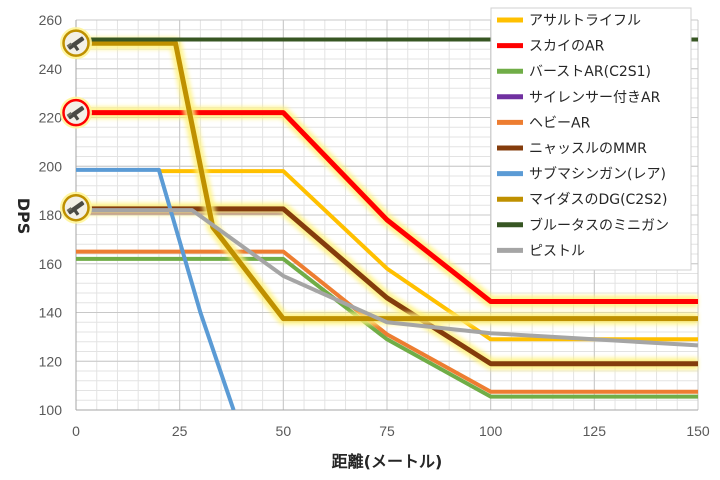 This screenshot has height=480, width=720. Describe the element at coordinates (597, 174) in the screenshot. I see `legend-label-6: サブマシンガン(レア)` at that location.